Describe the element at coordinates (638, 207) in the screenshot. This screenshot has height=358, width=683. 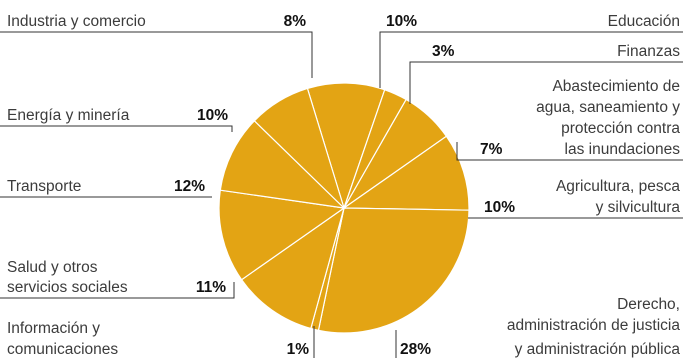
I see `label-agricultura-line2: y silvicultura` at that location.